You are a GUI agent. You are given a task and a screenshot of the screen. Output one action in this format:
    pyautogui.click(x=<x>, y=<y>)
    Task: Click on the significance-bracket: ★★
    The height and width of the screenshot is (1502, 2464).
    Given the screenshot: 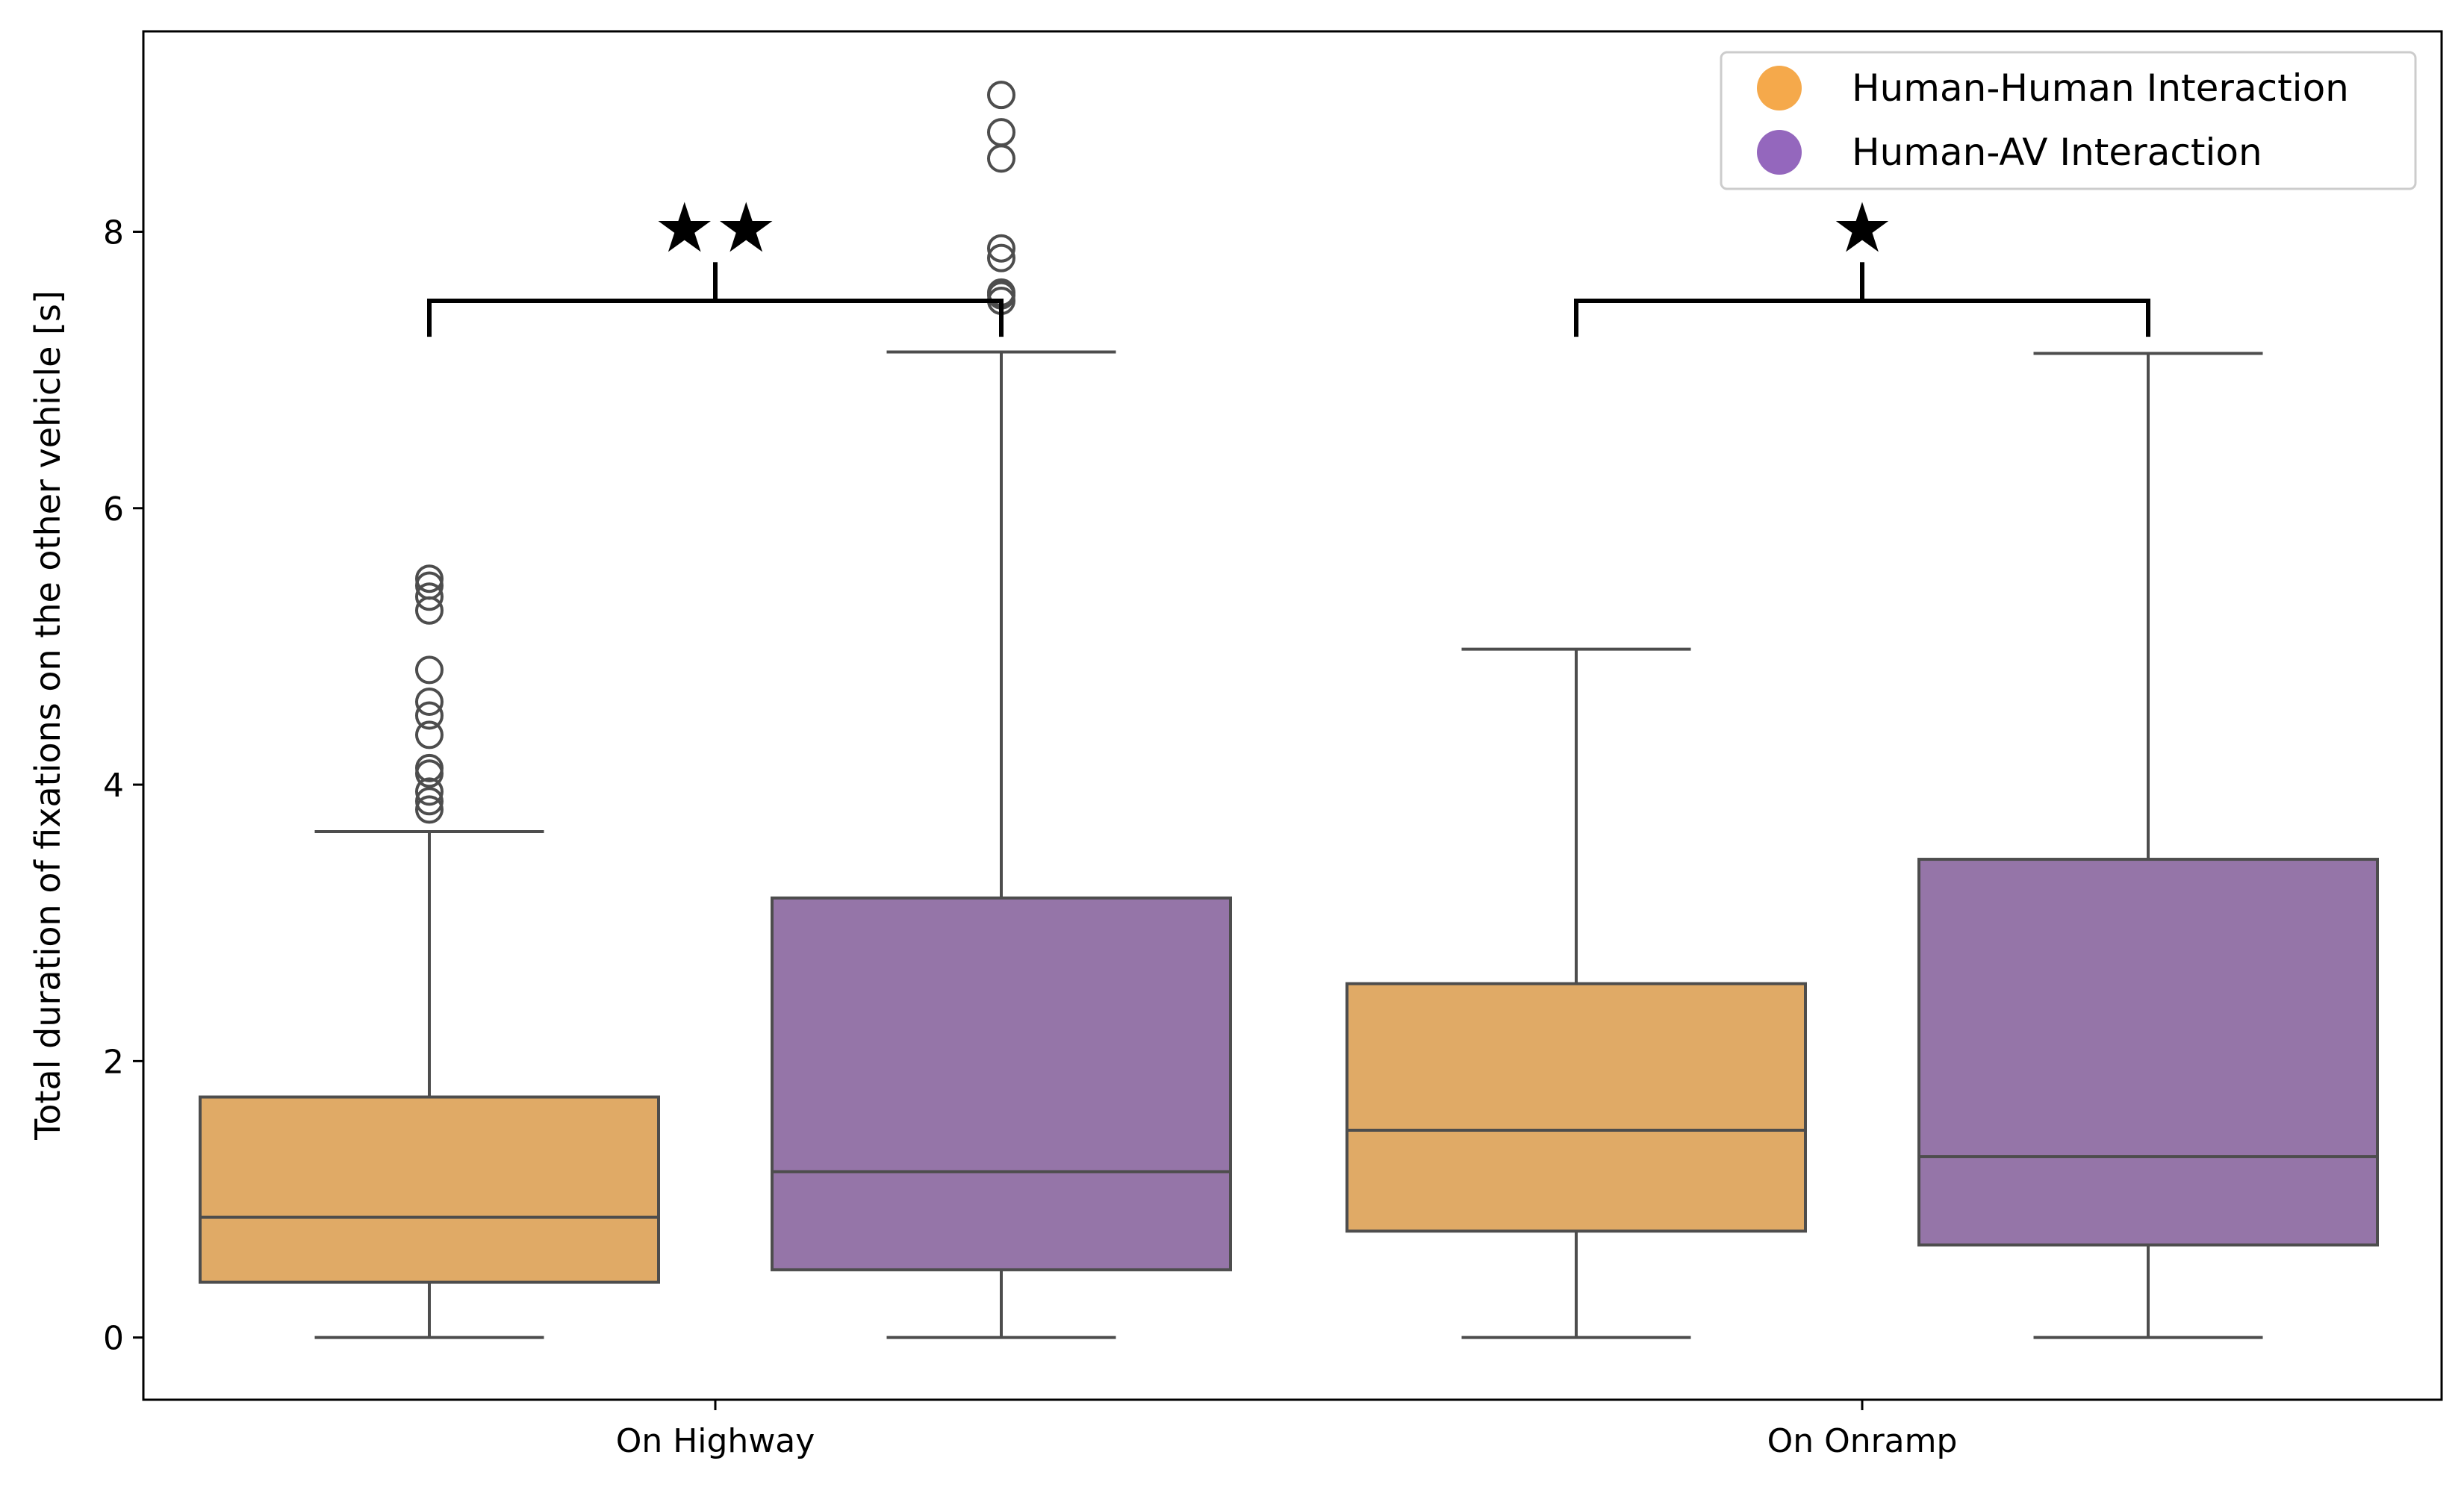 What is the action you would take?
    pyautogui.click(x=715, y=262)
    